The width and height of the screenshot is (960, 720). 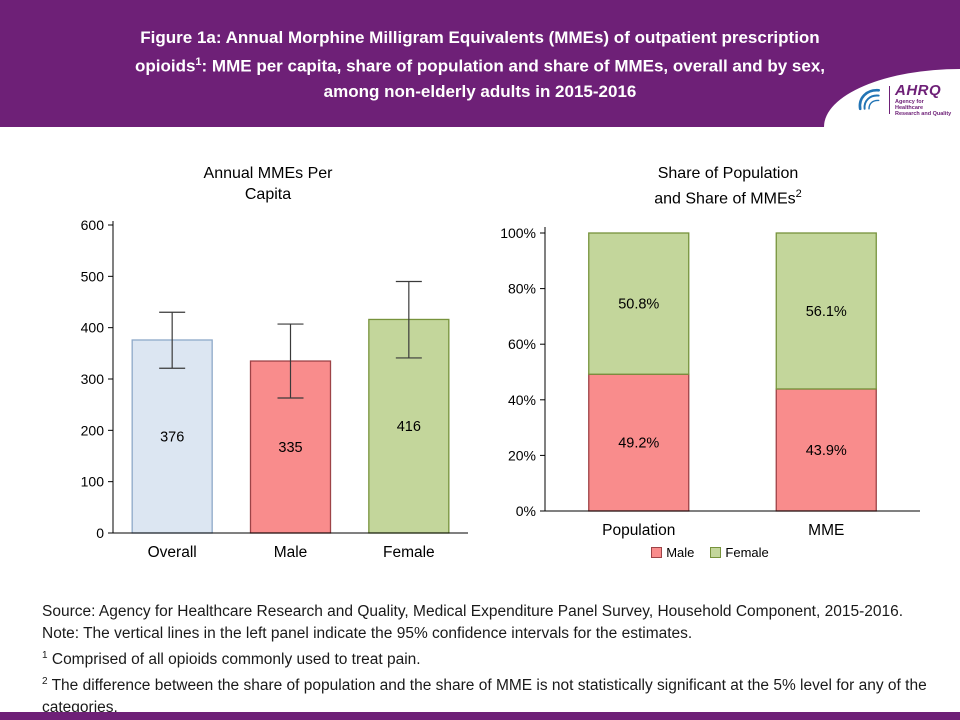 I want to click on female-swatch, so click(x=716, y=552).